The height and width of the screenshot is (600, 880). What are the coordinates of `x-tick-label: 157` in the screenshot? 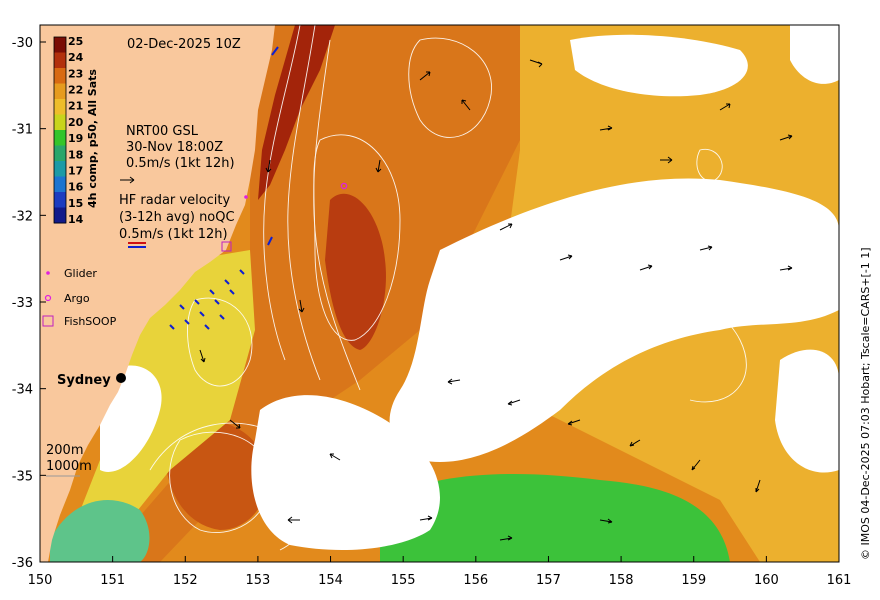 It's located at (548, 580).